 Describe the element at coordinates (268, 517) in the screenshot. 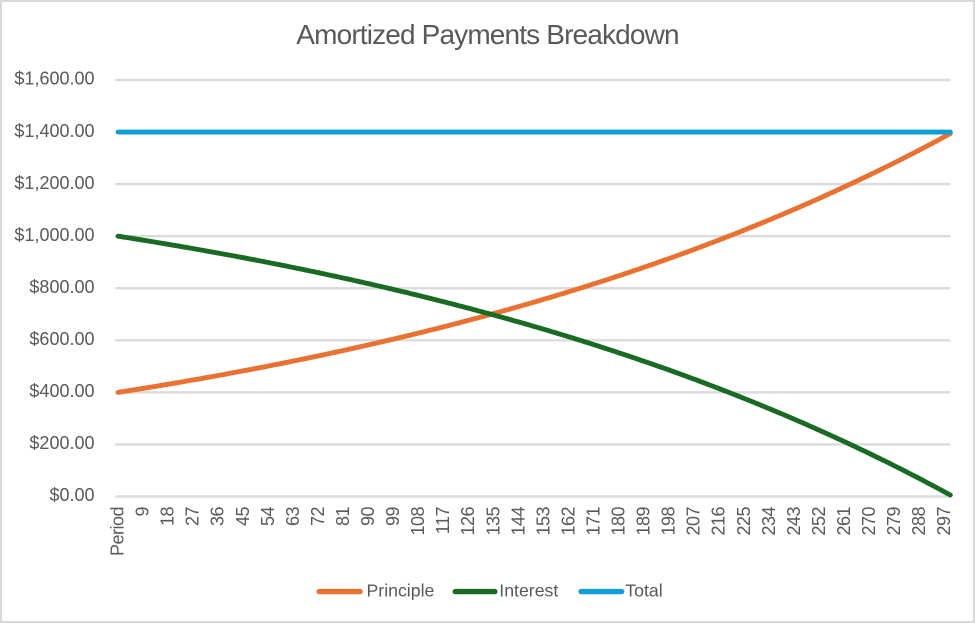

I see `svg-text: 54` at that location.